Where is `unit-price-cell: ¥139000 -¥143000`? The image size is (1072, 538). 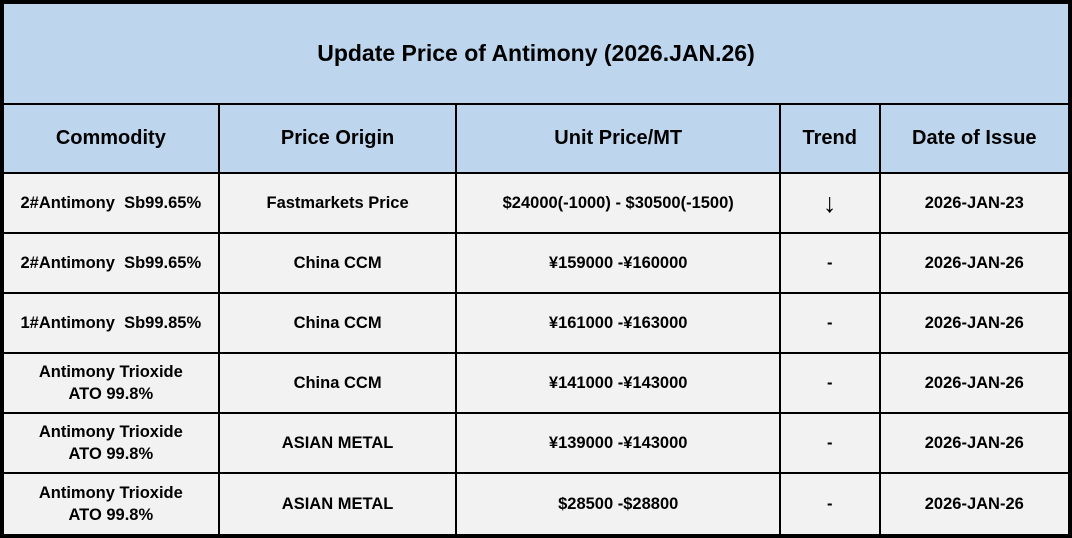 unit-price-cell: ¥139000 -¥143000 is located at coordinates (619, 444).